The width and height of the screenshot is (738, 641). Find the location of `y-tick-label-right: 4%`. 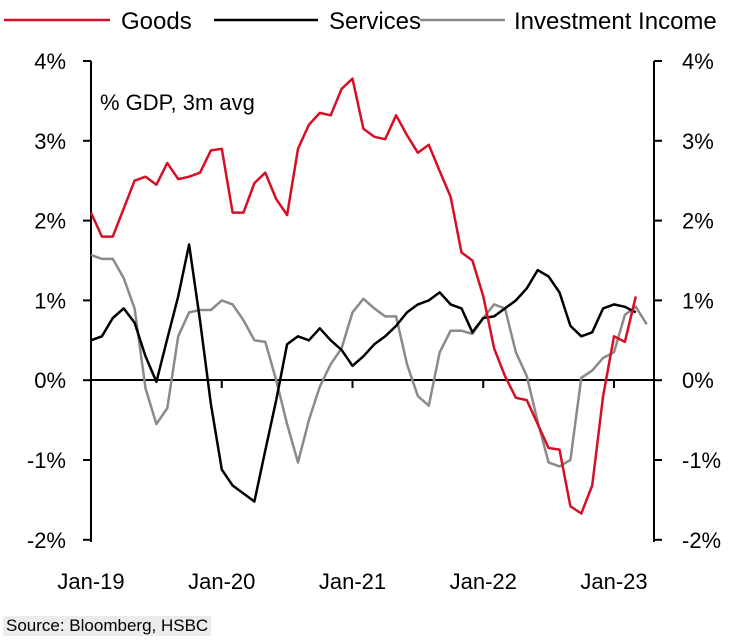

y-tick-label-right: 4% is located at coordinates (698, 61).